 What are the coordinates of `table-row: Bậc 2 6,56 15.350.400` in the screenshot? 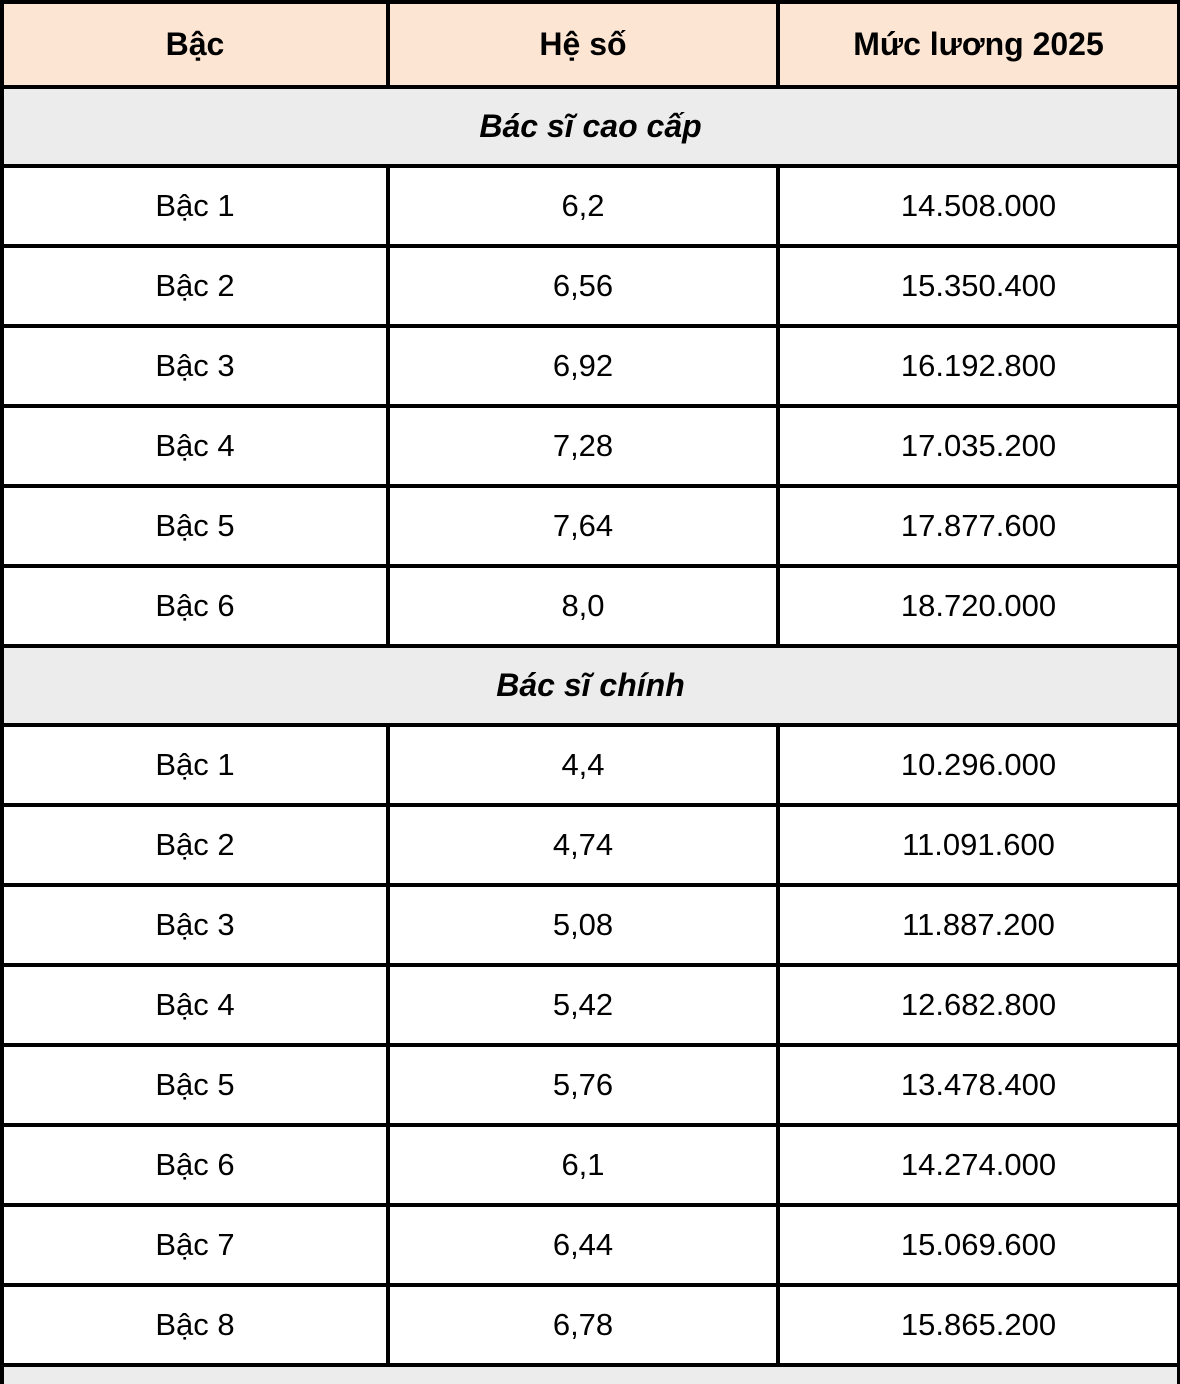 It's located at (590, 286).